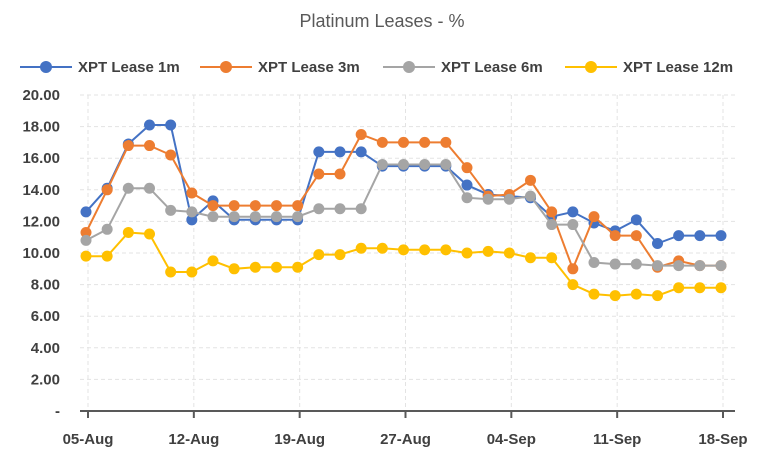 The height and width of the screenshot is (457, 764). What do you see at coordinates (57, 411) in the screenshot?
I see `y-tick-label: -` at bounding box center [57, 411].